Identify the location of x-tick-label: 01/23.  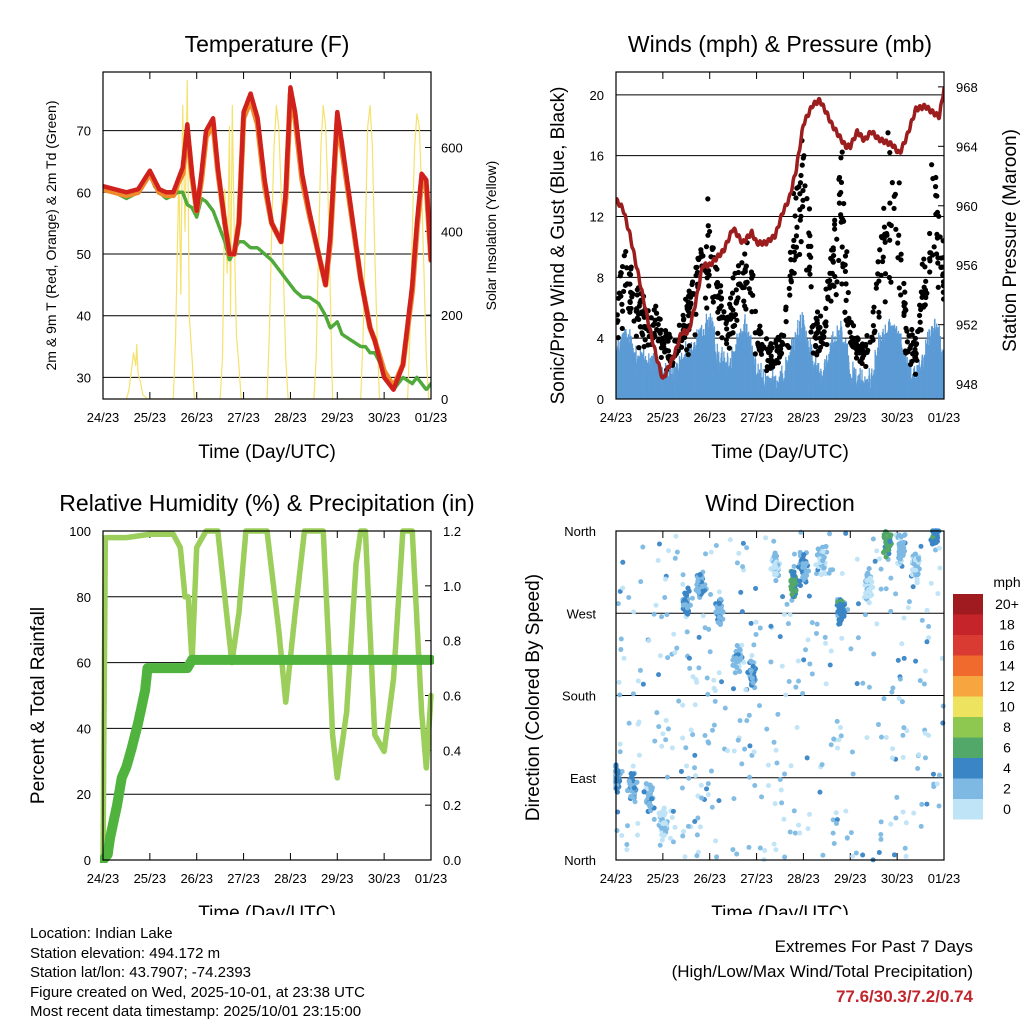
(944, 417).